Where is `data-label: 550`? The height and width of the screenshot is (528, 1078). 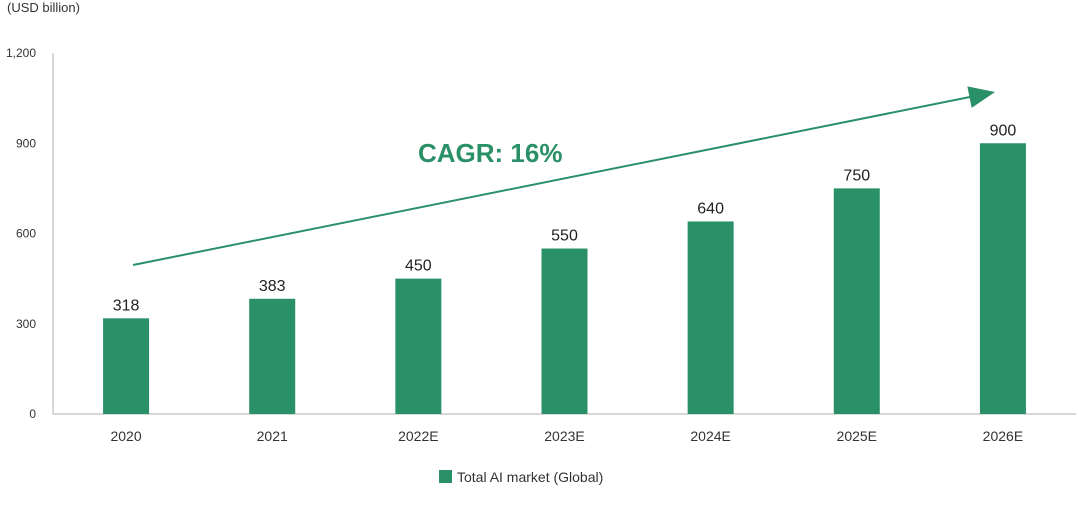
data-label: 550 is located at coordinates (564, 236).